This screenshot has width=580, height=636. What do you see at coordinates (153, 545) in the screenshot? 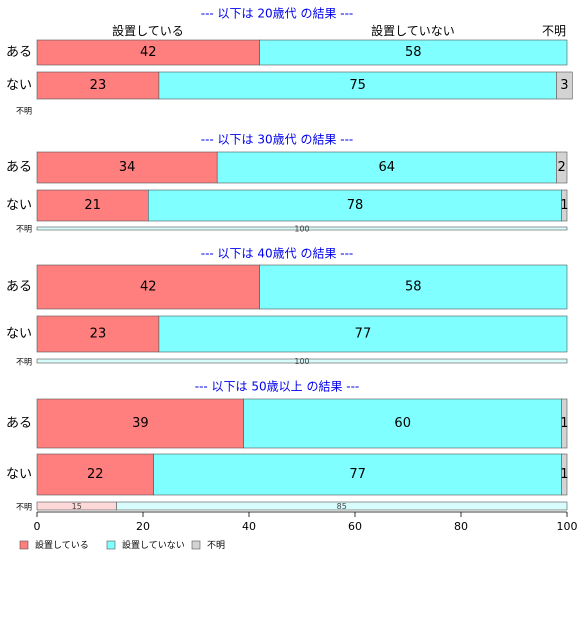
I see `legend-label: 設置していない` at bounding box center [153, 545].